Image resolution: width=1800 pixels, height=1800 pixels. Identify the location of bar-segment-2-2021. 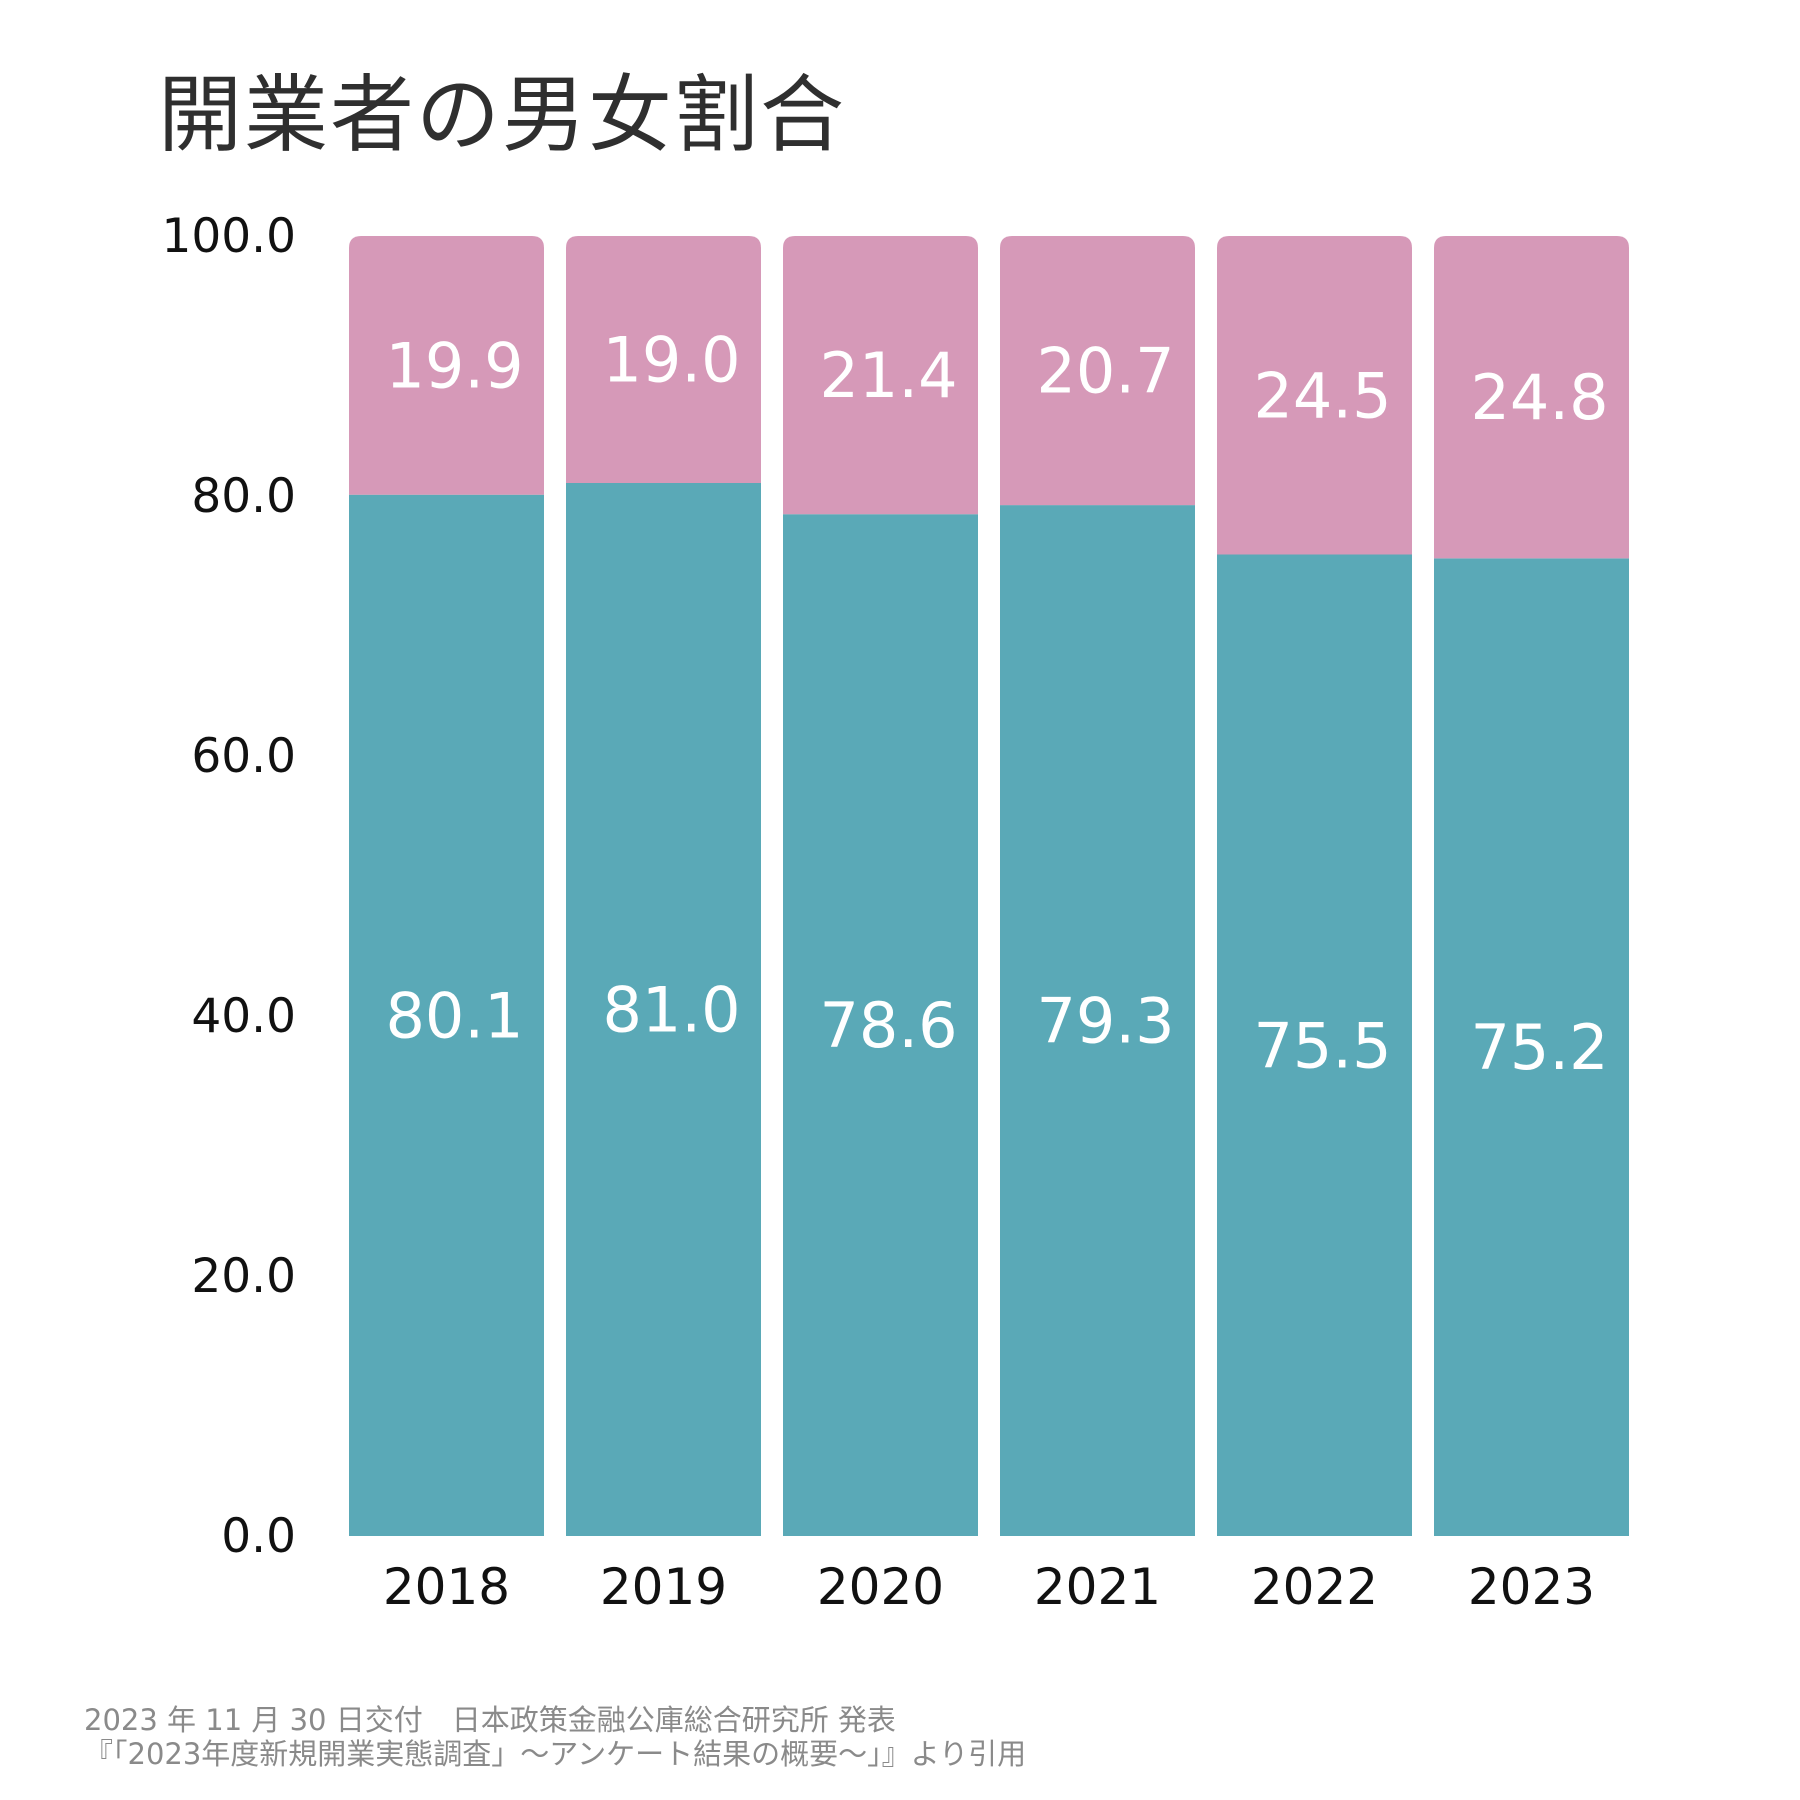
(1097, 371).